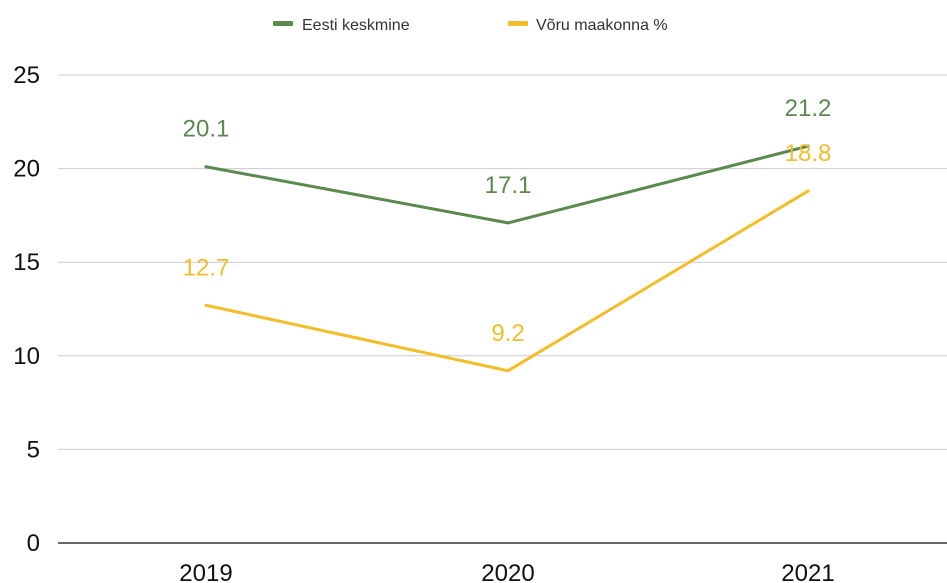 Image resolution: width=947 pixels, height=583 pixels. What do you see at coordinates (26, 75) in the screenshot?
I see `y-tick-label: 25` at bounding box center [26, 75].